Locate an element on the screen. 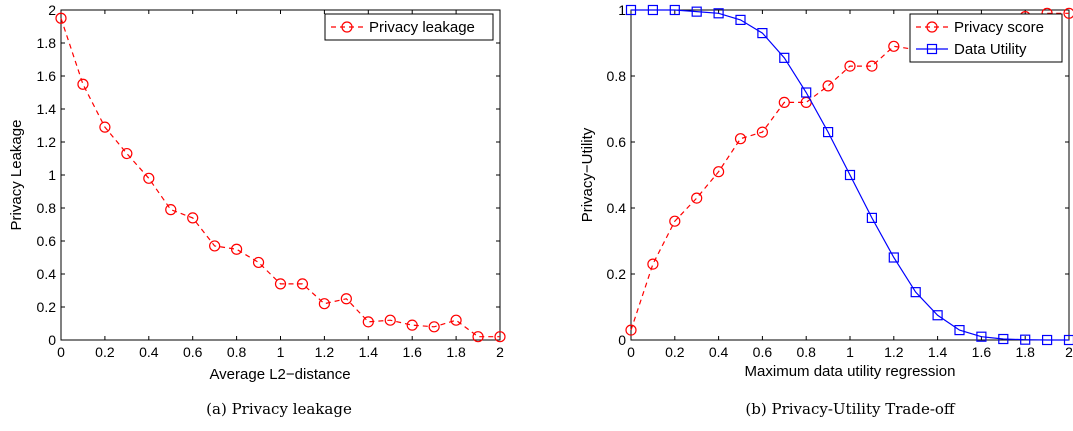  x-tick-label: 1.2 is located at coordinates (894, 352).